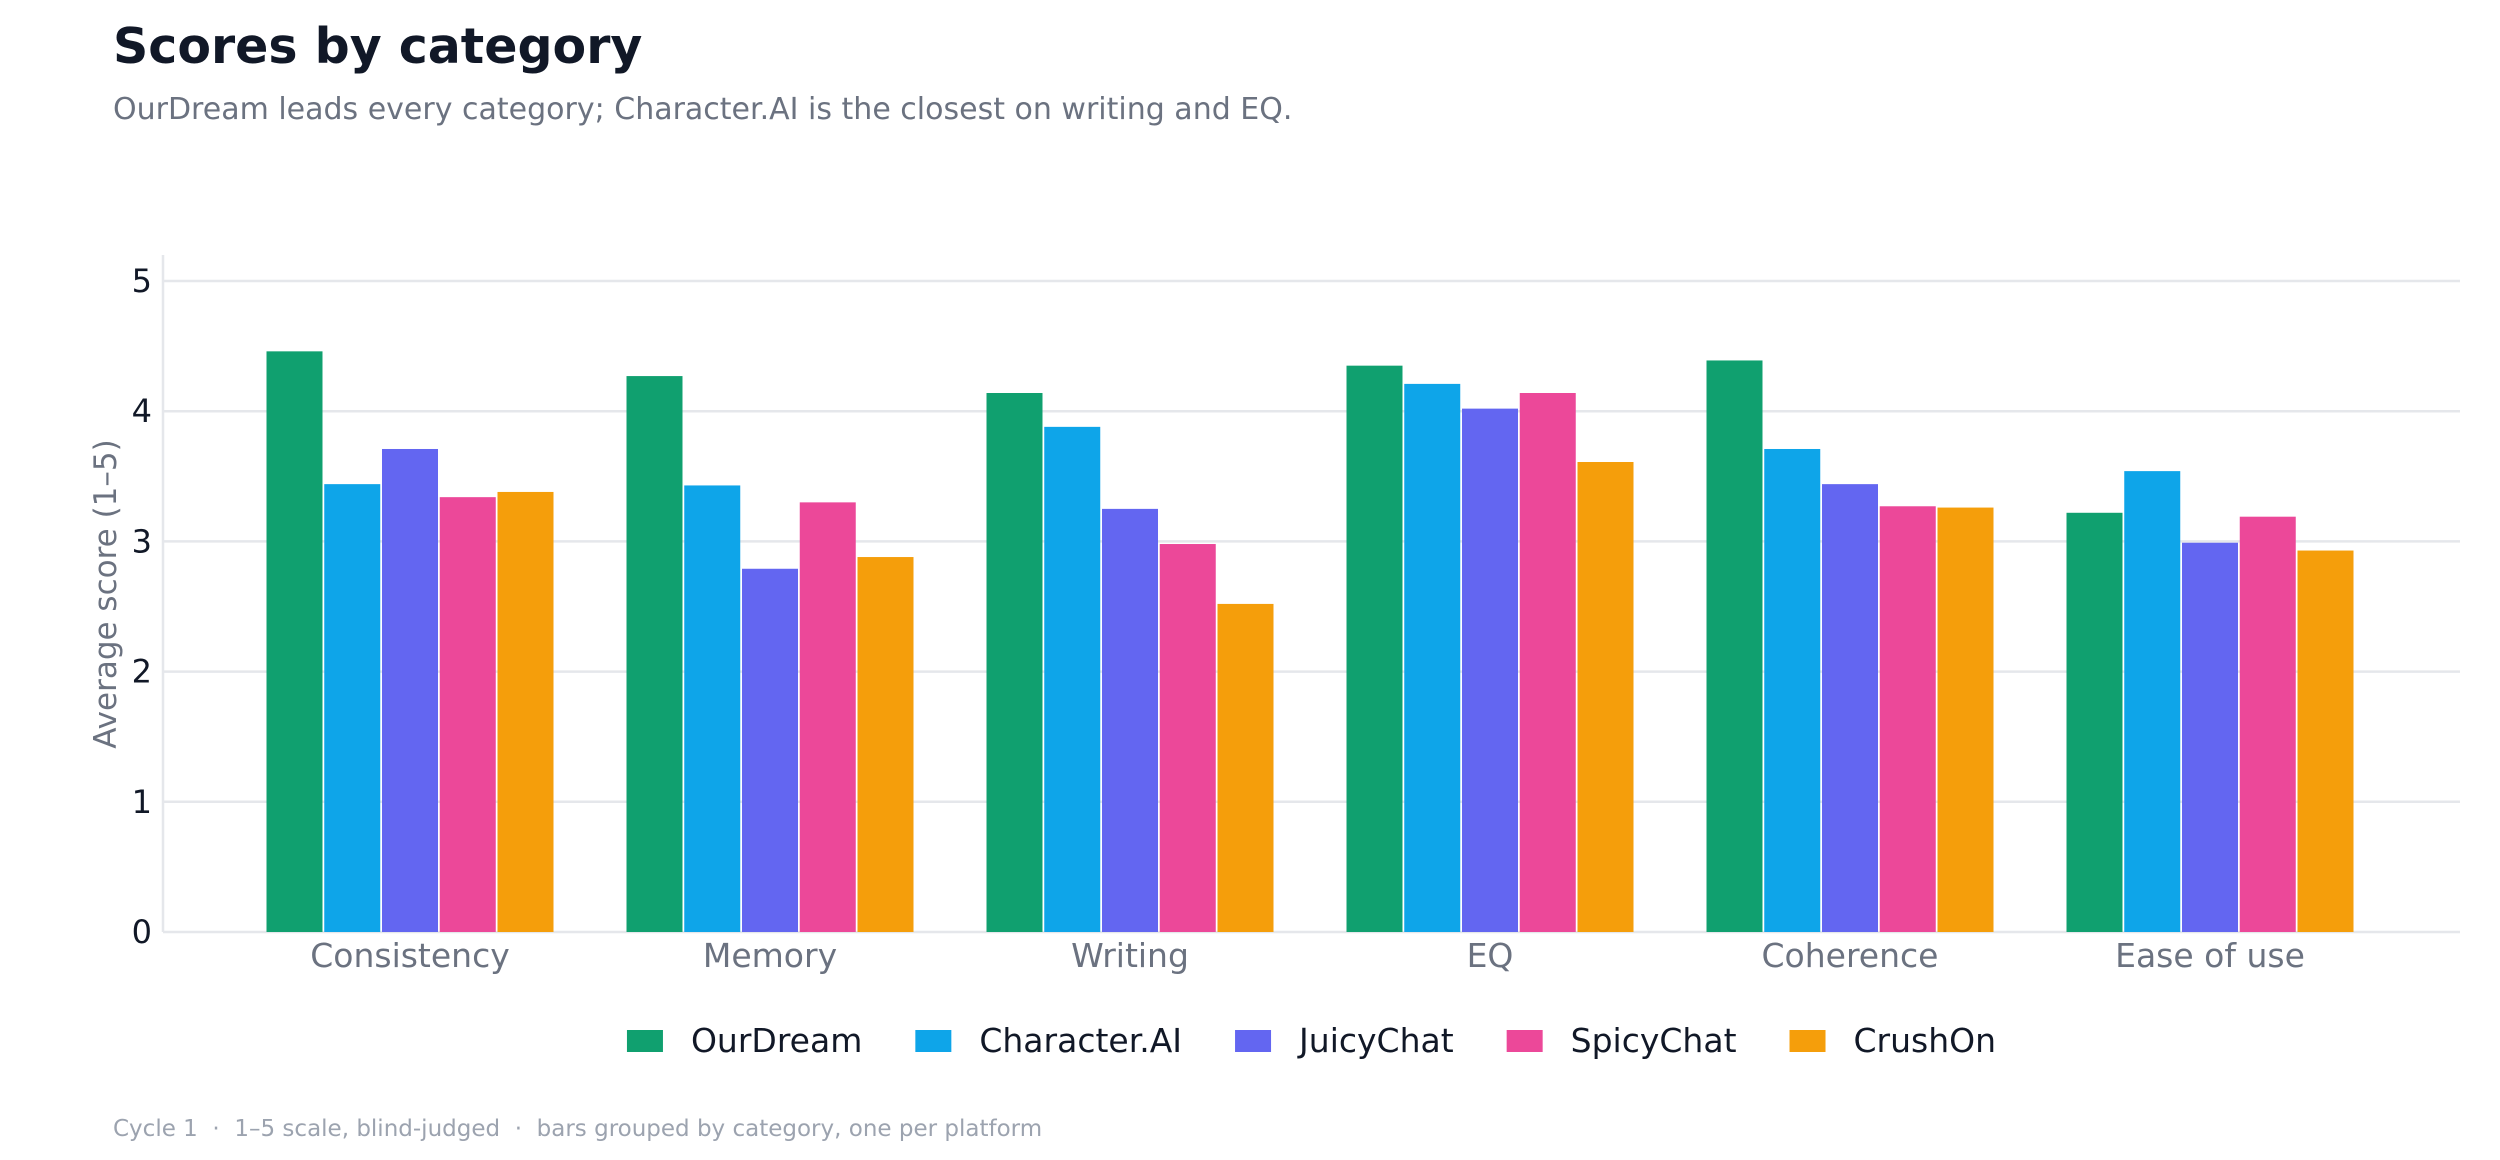  What do you see at coordinates (1547, 662) in the screenshot?
I see `bar-spicychat-eq` at bounding box center [1547, 662].